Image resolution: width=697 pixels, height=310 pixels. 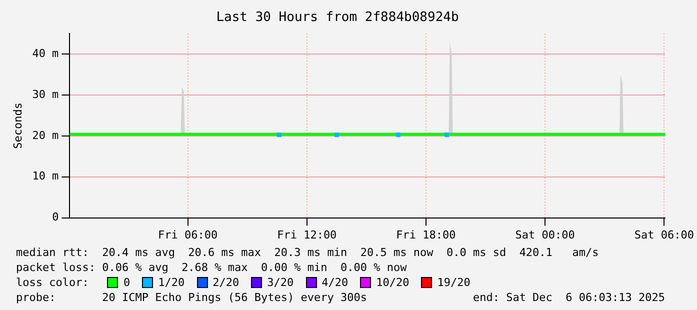 I want to click on legend-label: 4/20, so click(x=335, y=282).